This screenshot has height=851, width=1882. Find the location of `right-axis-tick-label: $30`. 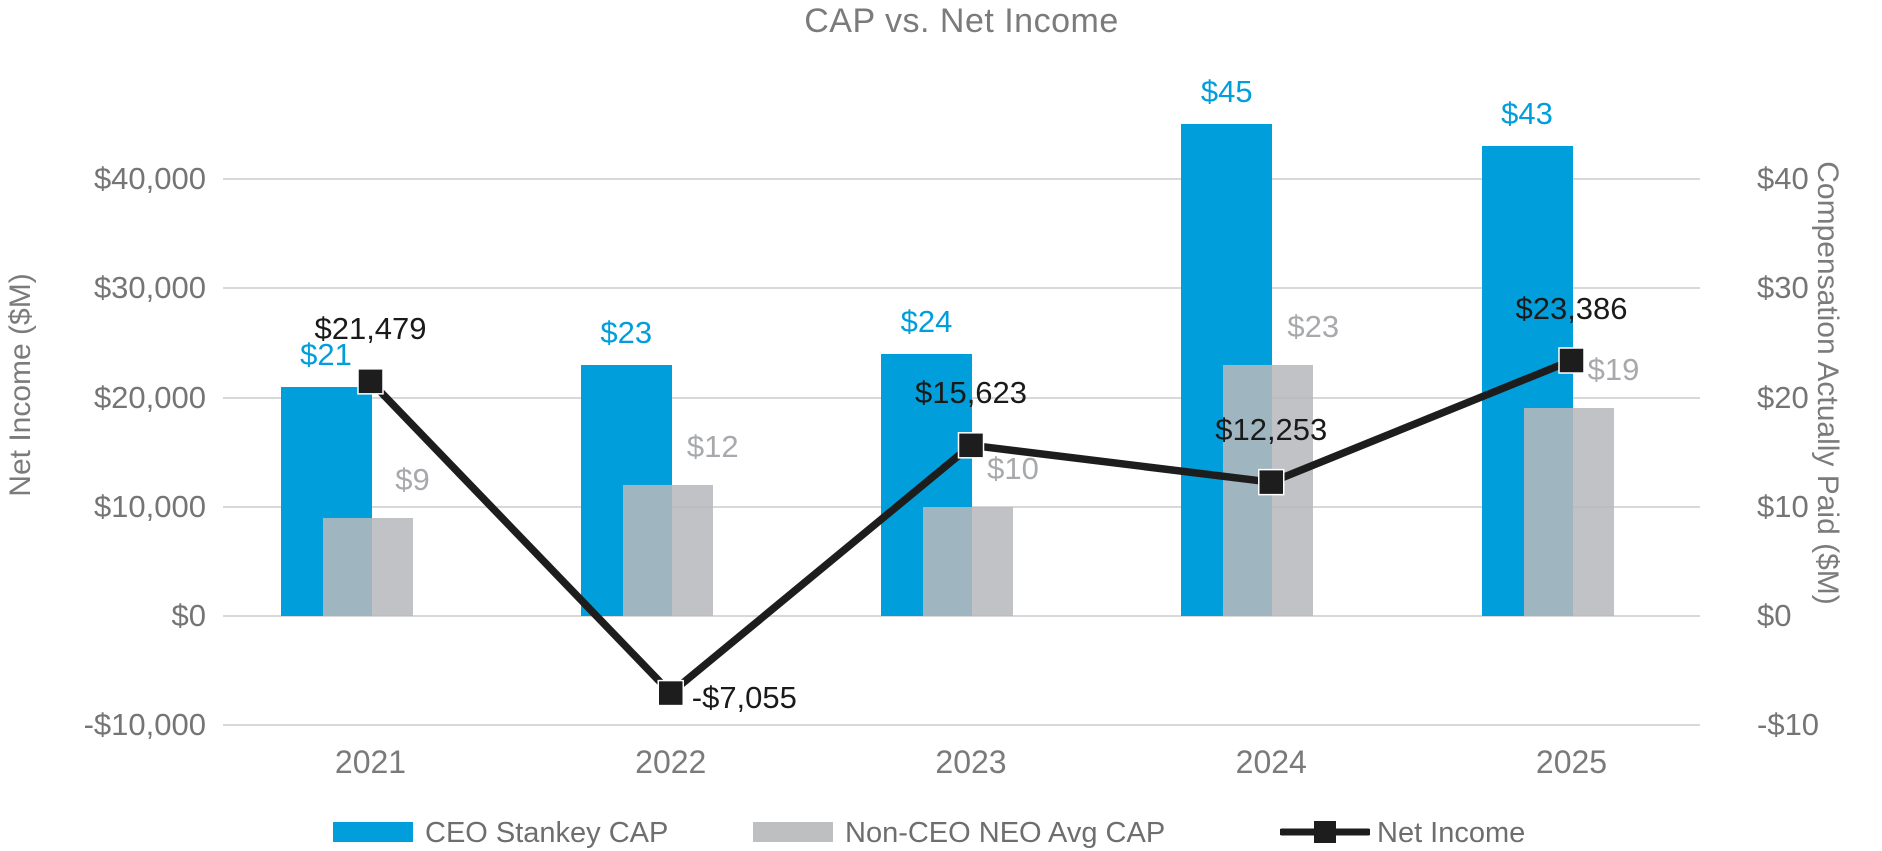

right-axis-tick-label: $30 is located at coordinates (1783, 288).